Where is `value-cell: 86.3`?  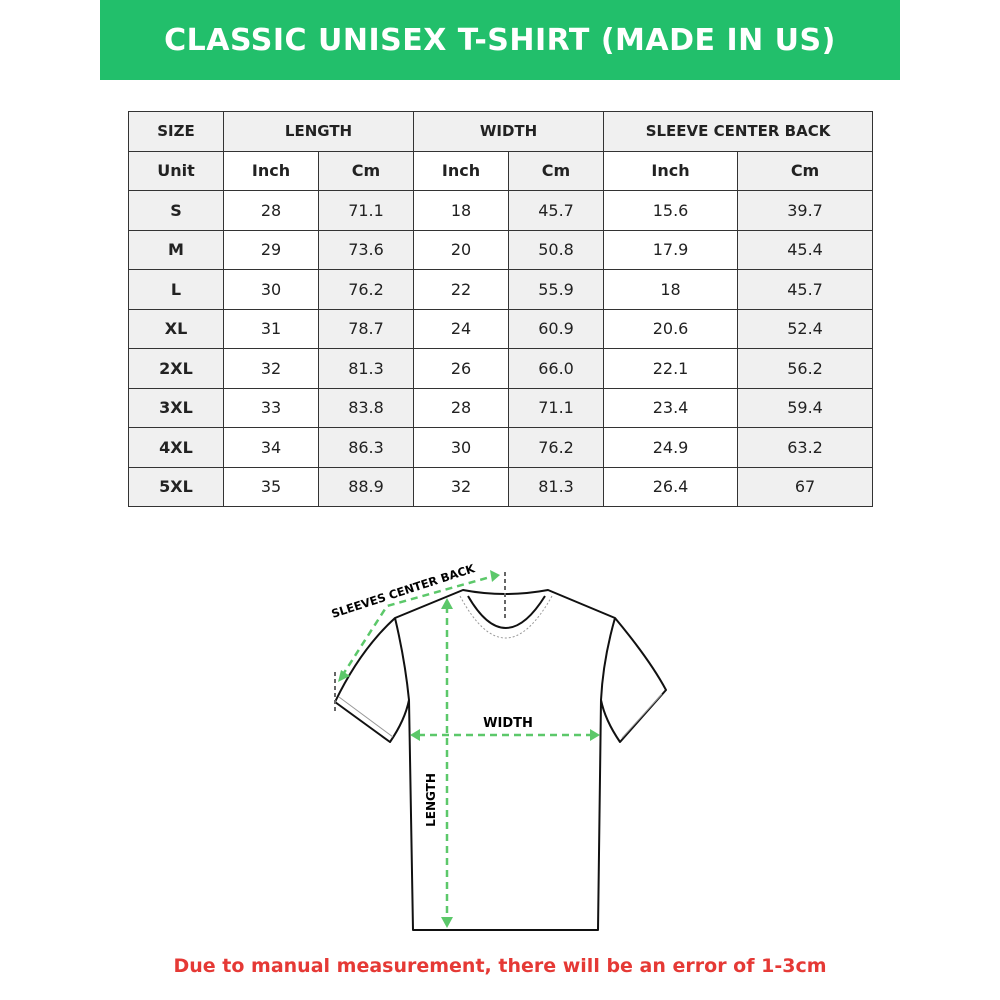
value-cell: 86.3 is located at coordinates (366, 447).